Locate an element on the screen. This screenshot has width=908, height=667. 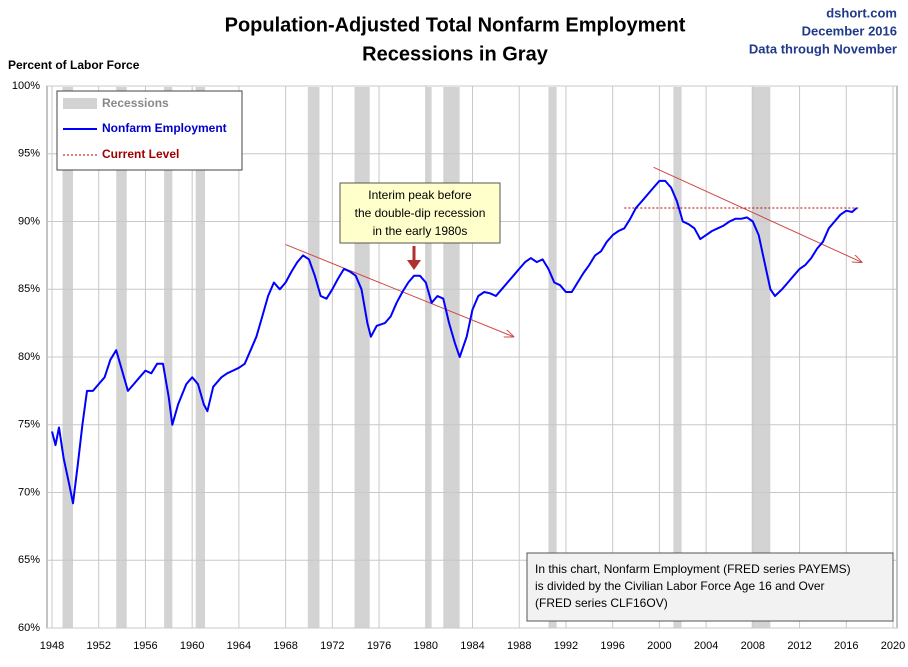
source: Data through November is located at coordinates (823, 48).